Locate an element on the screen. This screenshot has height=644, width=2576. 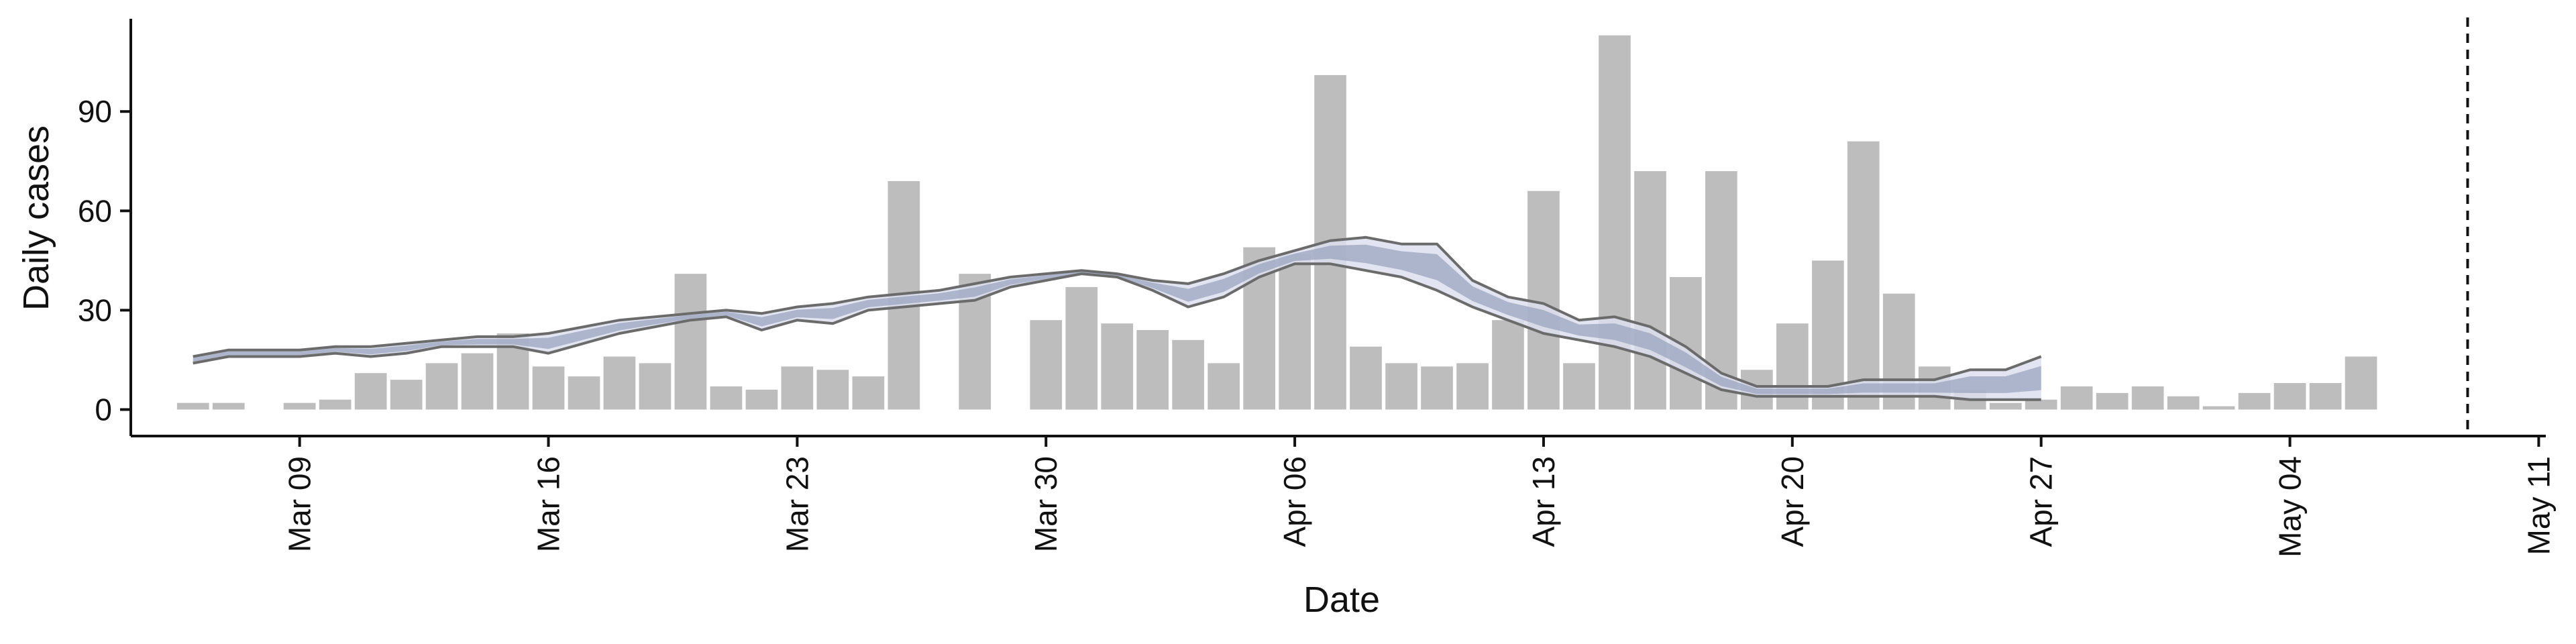
x-tick-label: Apr 13 is located at coordinates (1543, 501).